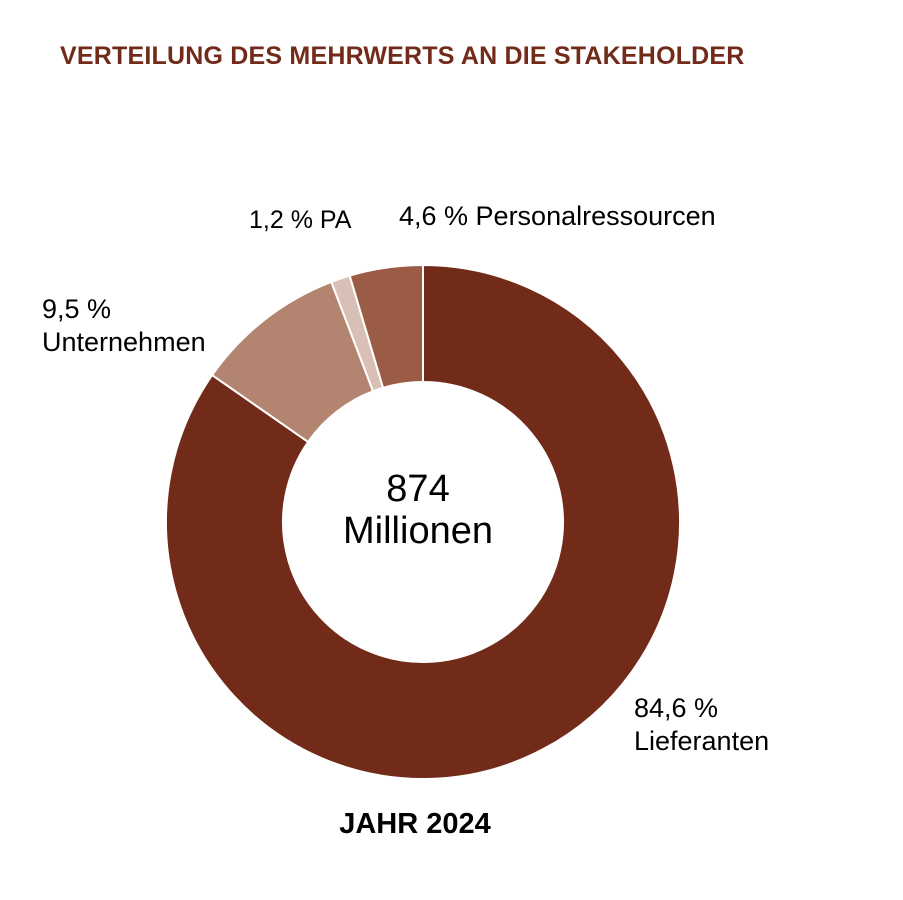  I want to click on center-value: 874, so click(418, 489).